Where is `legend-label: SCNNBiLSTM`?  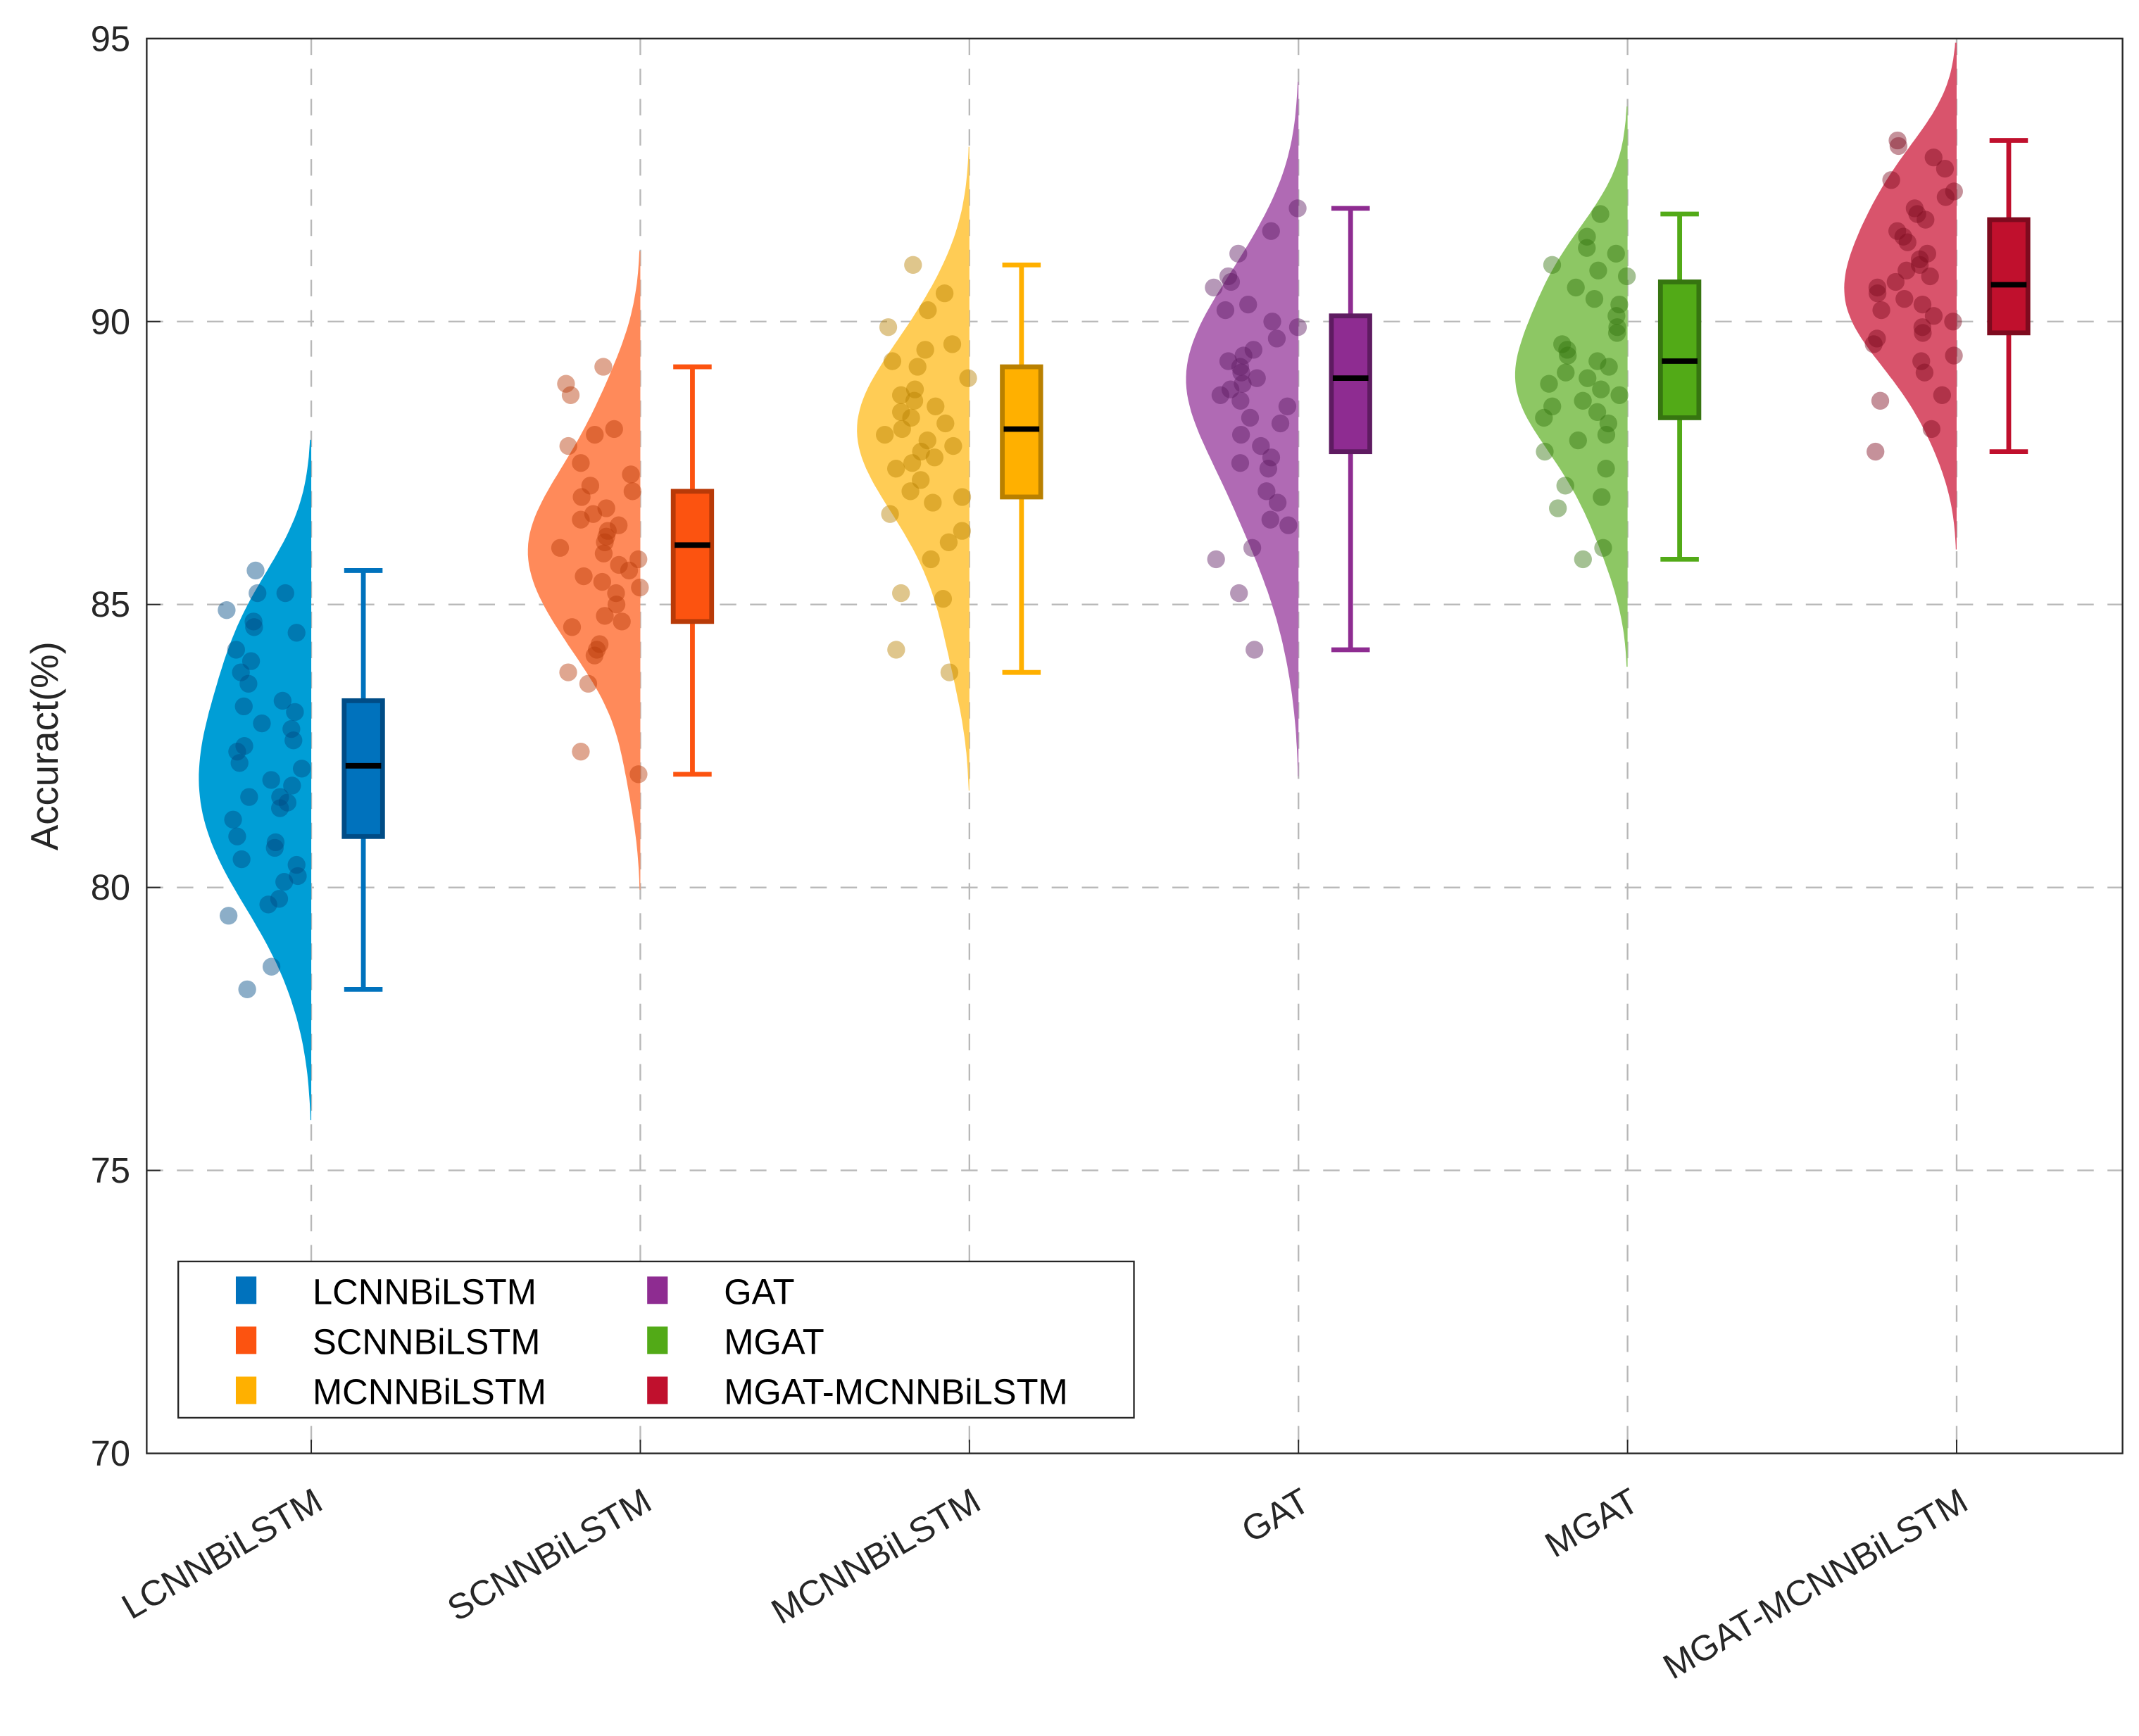 legend-label: SCNNBiLSTM is located at coordinates (427, 1341).